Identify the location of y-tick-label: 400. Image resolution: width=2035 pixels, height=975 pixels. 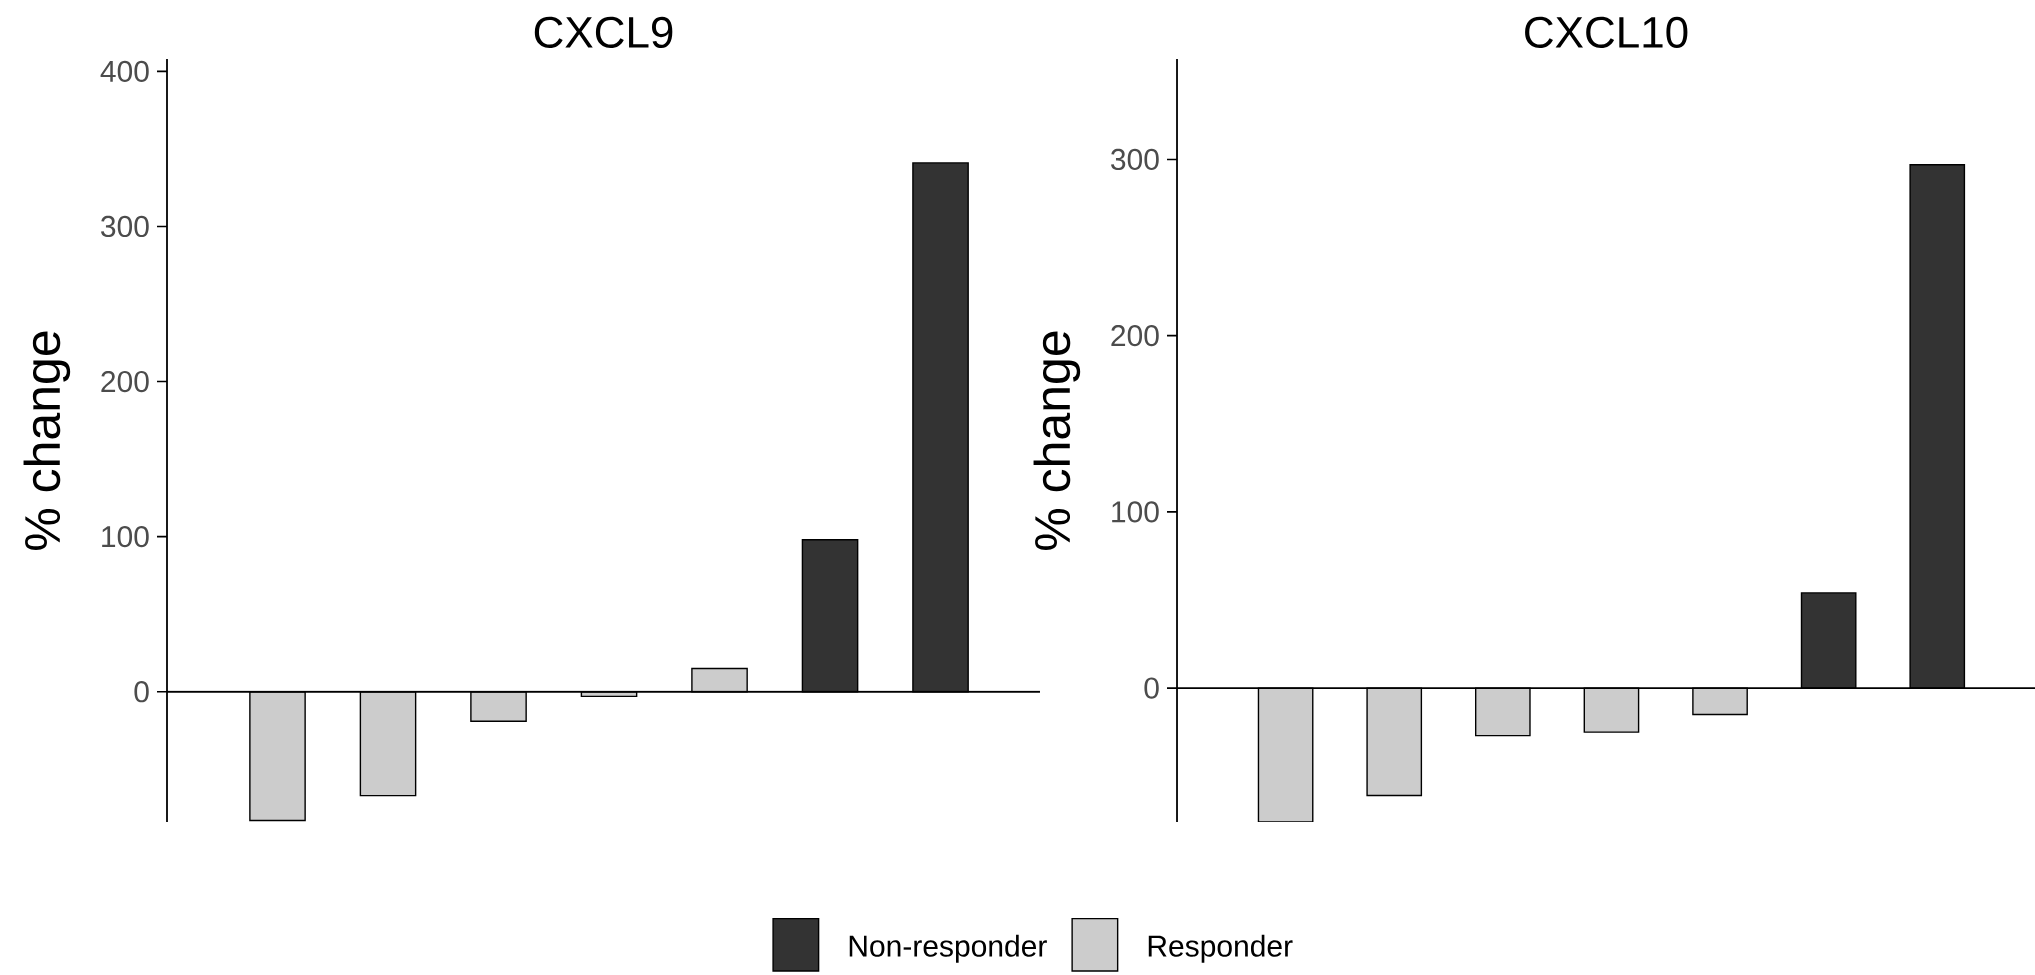
(124, 71).